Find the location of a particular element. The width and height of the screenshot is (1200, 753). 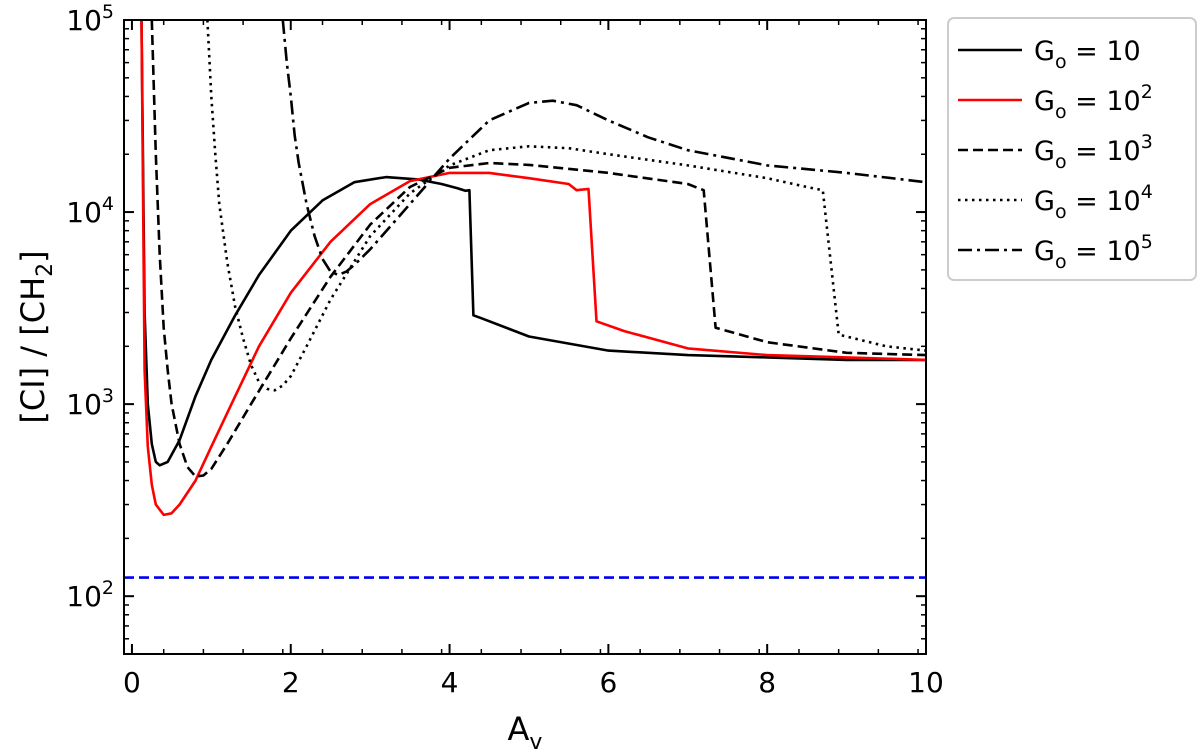

legend-label-1: Go = 102 is located at coordinates (1093, 102).